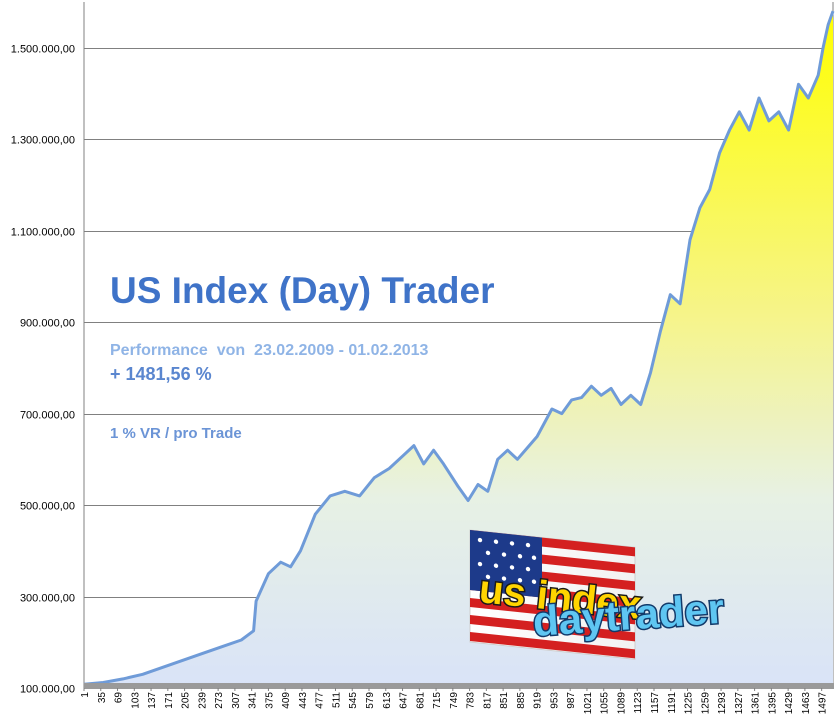 The image size is (836, 727). Describe the element at coordinates (253, 700) in the screenshot. I see `x-tick-label: 341` at that location.